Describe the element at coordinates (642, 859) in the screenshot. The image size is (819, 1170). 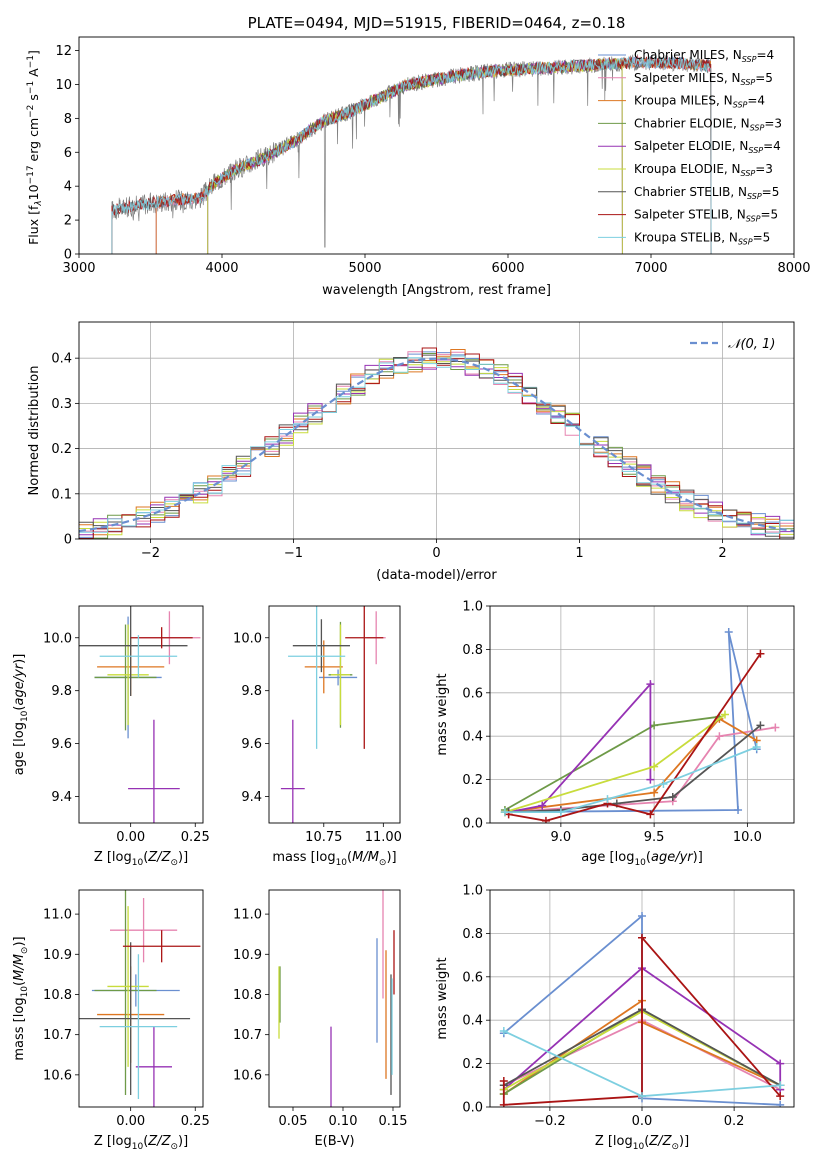
I see `x-axis-label: age [log10(age/yr)]` at that location.